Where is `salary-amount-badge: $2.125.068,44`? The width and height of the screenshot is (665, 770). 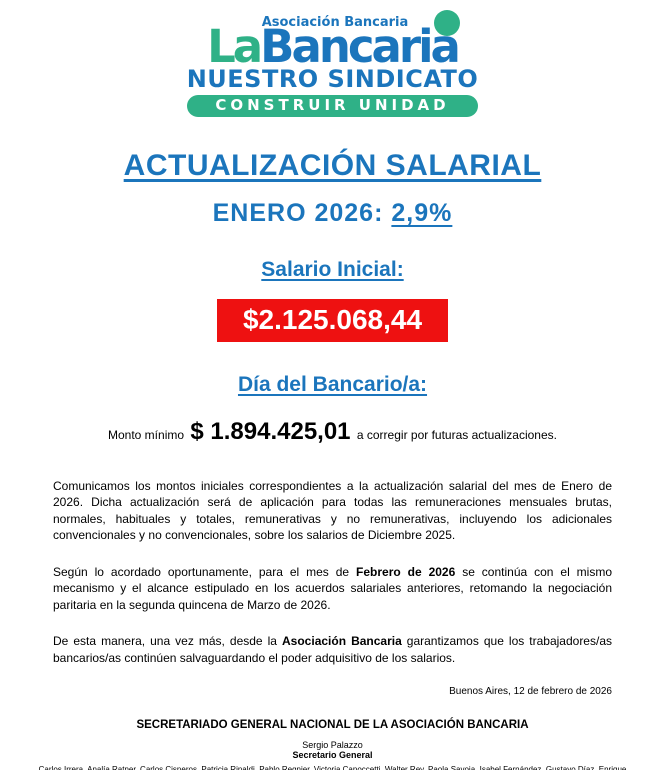 salary-amount-badge: $2.125.068,44 is located at coordinates (332, 320).